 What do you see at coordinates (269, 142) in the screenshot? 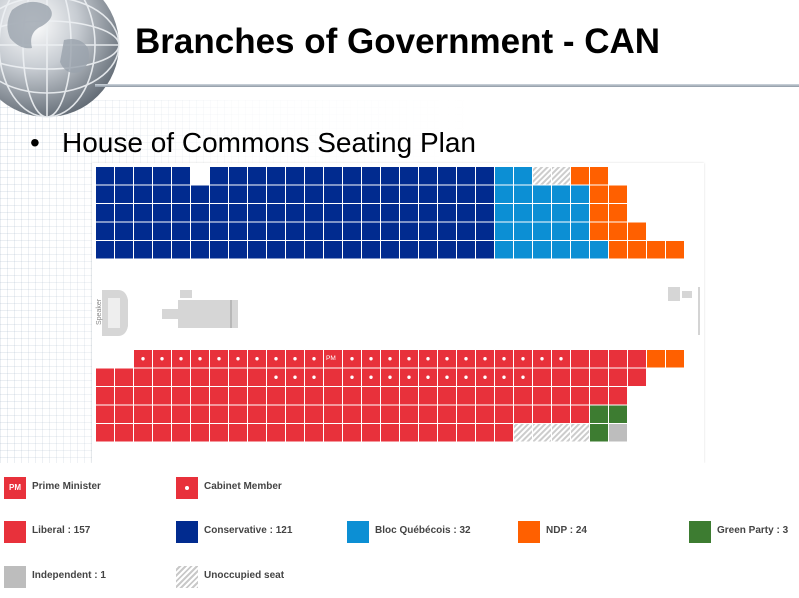
I see `bullet-text: House of Commons Seating Plan` at bounding box center [269, 142].